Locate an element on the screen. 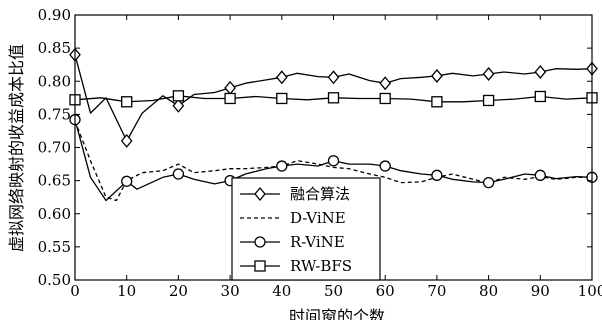 This screenshot has height=325, width=602. y-axis-label: 虚拟网络映射的收益成本比值 is located at coordinates (16, 148).